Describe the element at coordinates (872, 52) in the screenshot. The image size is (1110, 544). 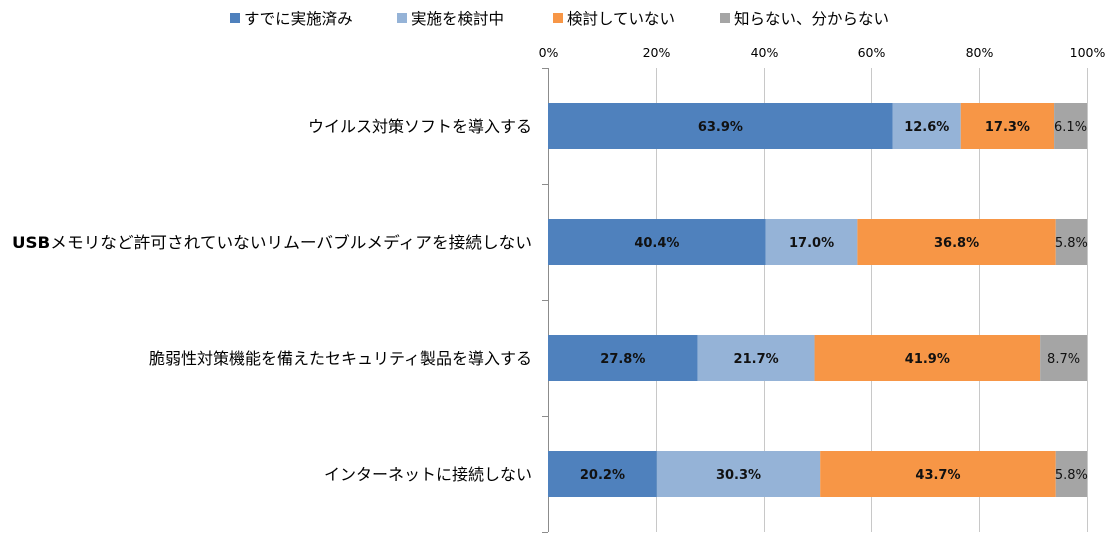
I see `x-tick-label: 60%` at that location.